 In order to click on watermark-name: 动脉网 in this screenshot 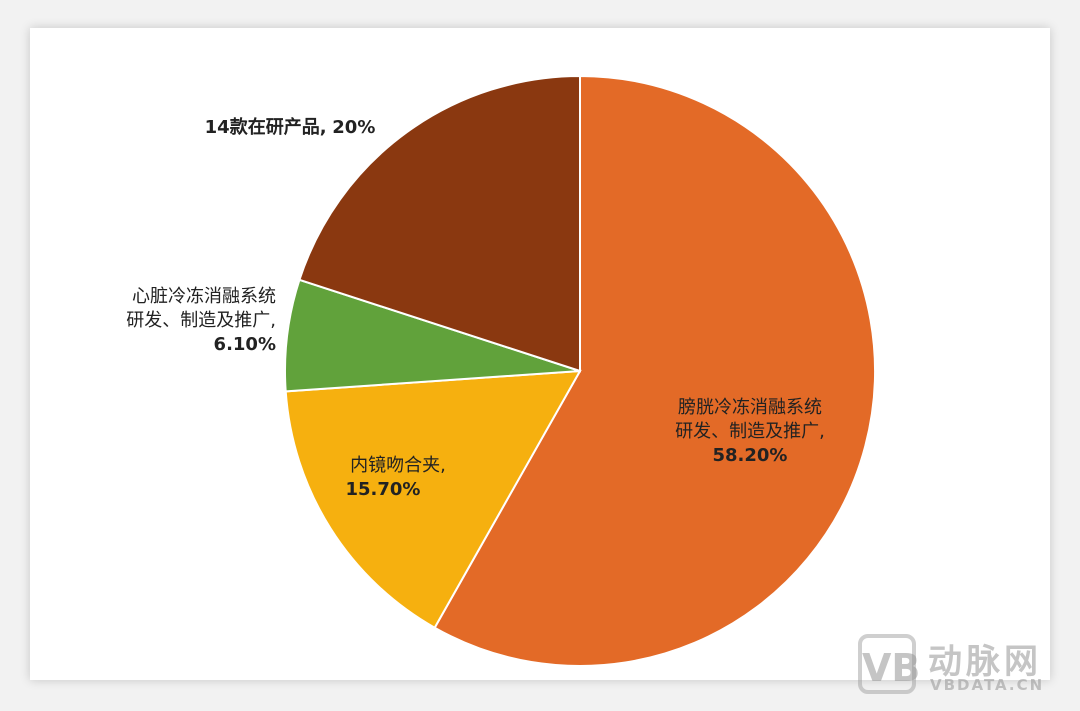, I will do `click(985, 662)`.